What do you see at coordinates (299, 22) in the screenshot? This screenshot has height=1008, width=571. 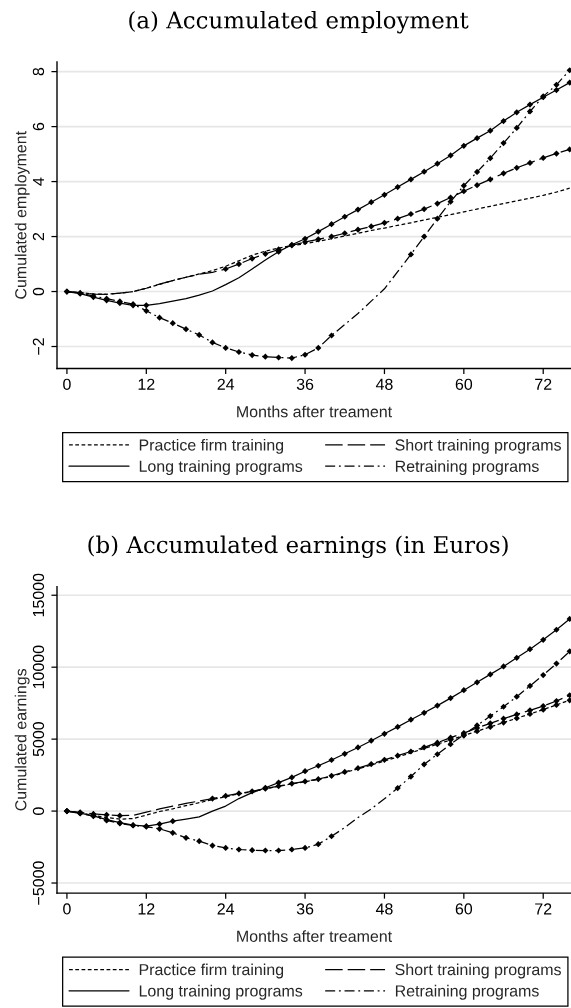 I see `chart-title: (a) Accumulated employment` at bounding box center [299, 22].